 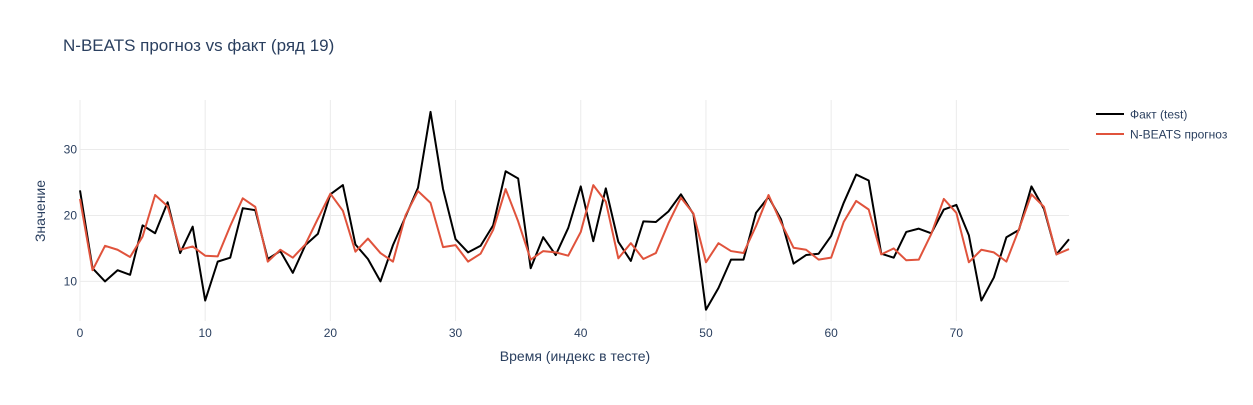 What do you see at coordinates (198, 45) in the screenshot?
I see `chart-title: N-BEATS прогноз vs факт (ряд 19)` at bounding box center [198, 45].